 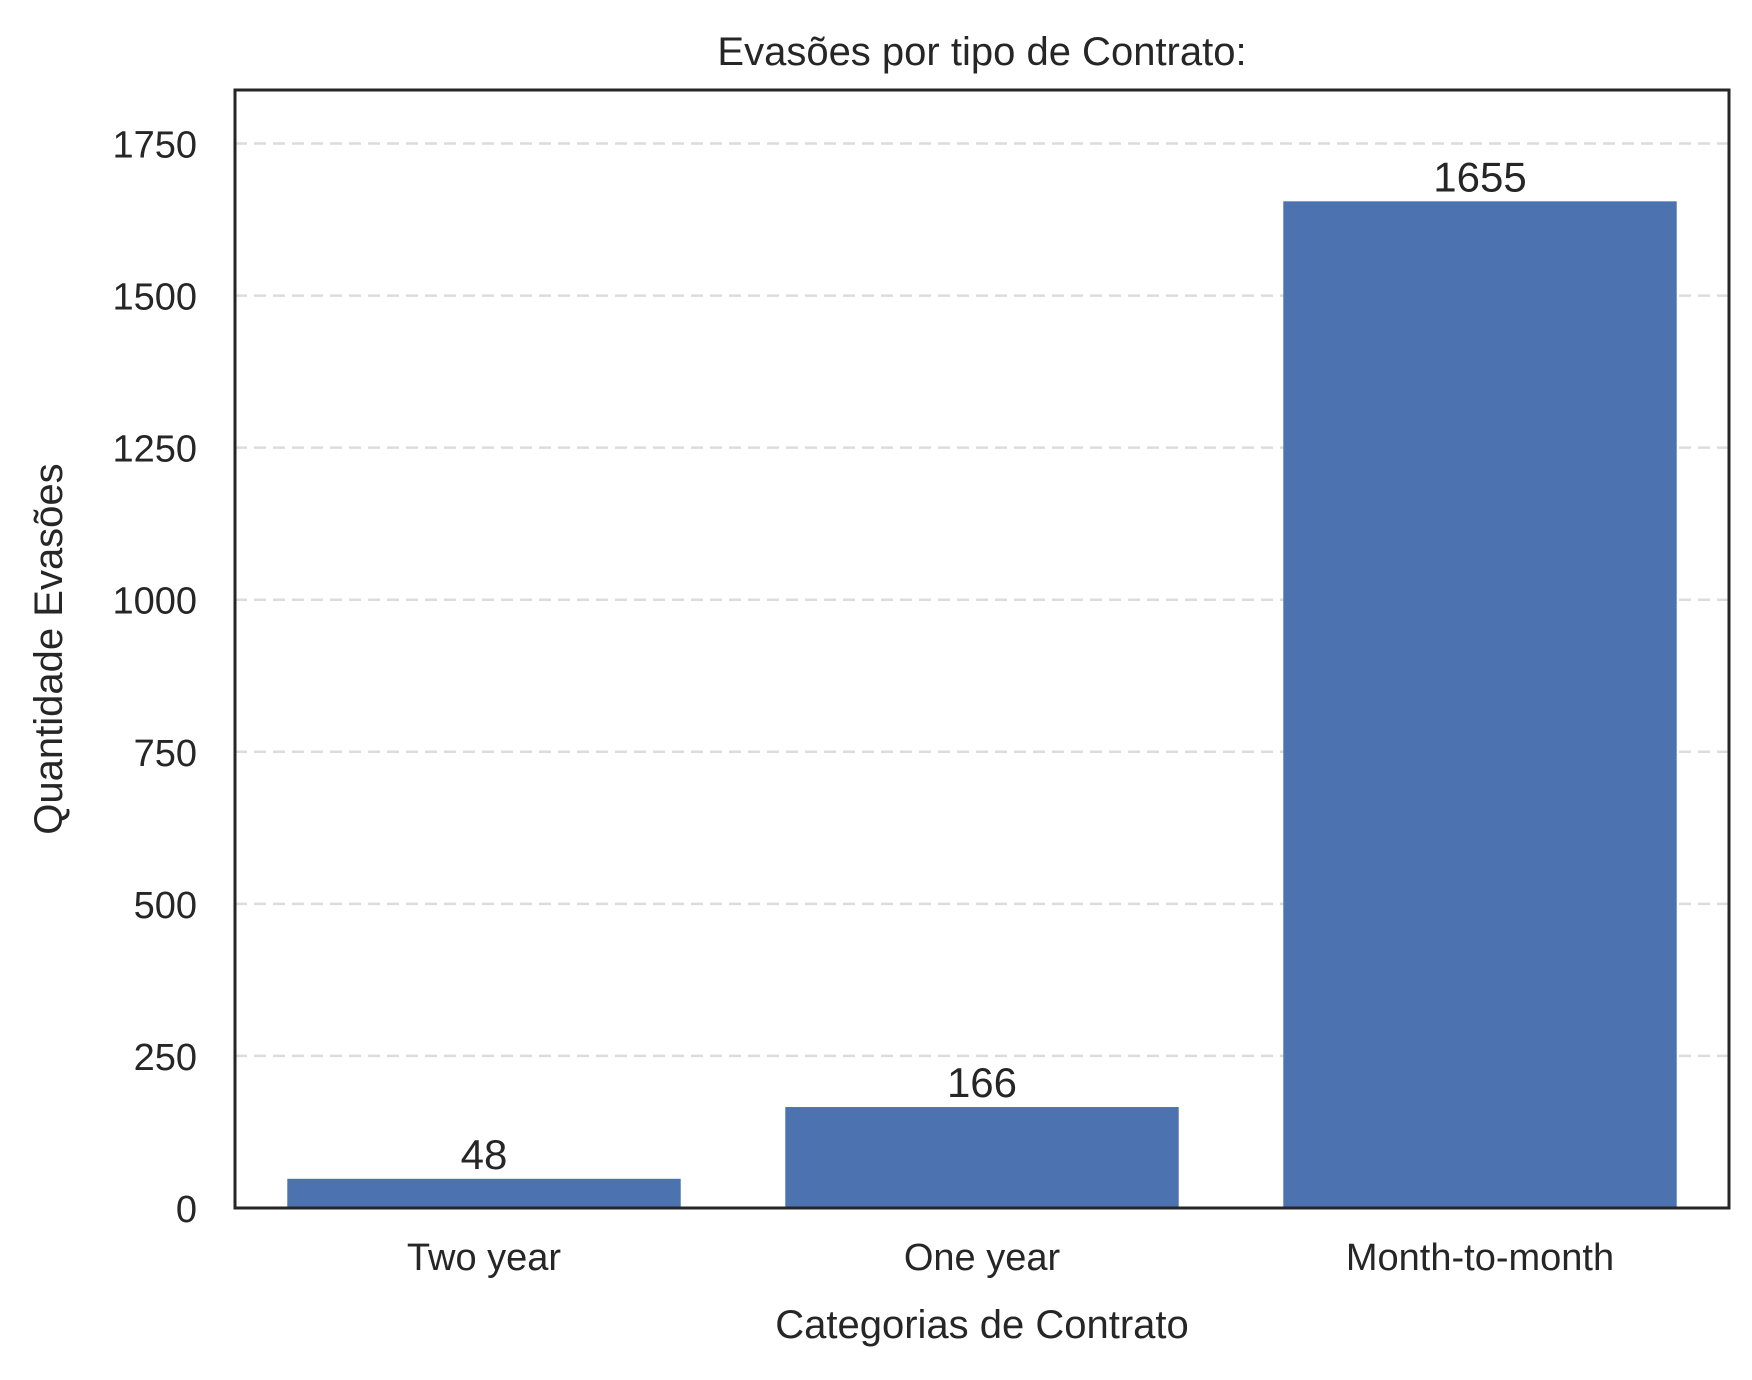 What do you see at coordinates (484, 1258) in the screenshot?
I see `x-tick-label: Two year` at bounding box center [484, 1258].